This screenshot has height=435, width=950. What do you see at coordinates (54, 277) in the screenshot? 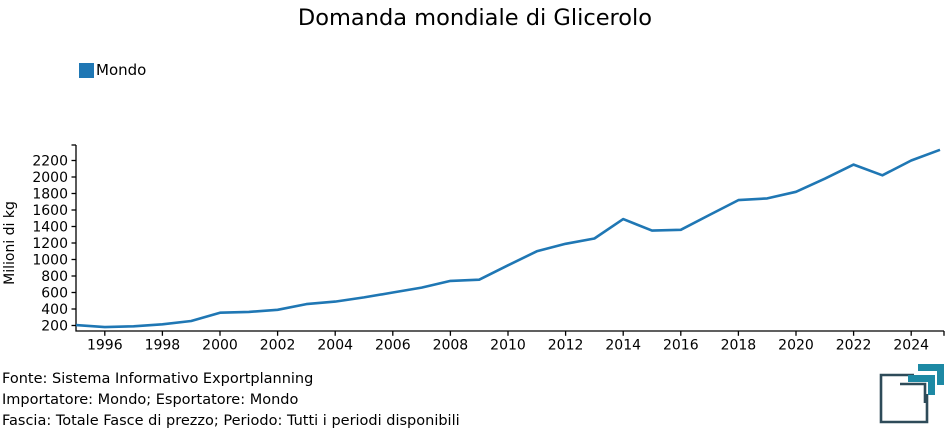
I see `y-tick-label: 800` at bounding box center [54, 277].